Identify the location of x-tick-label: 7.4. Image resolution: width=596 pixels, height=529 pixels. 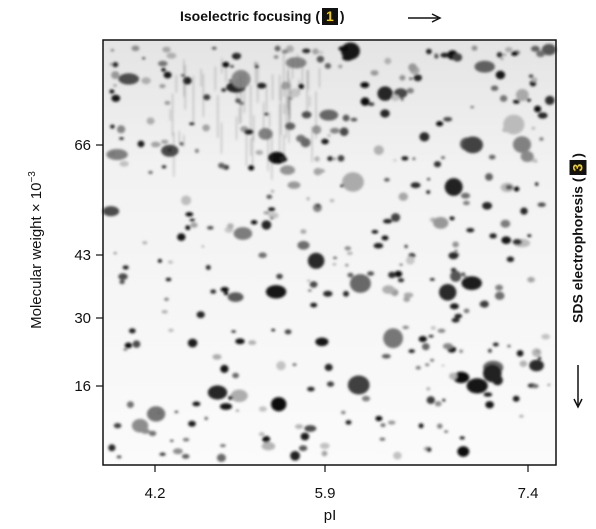
(528, 493).